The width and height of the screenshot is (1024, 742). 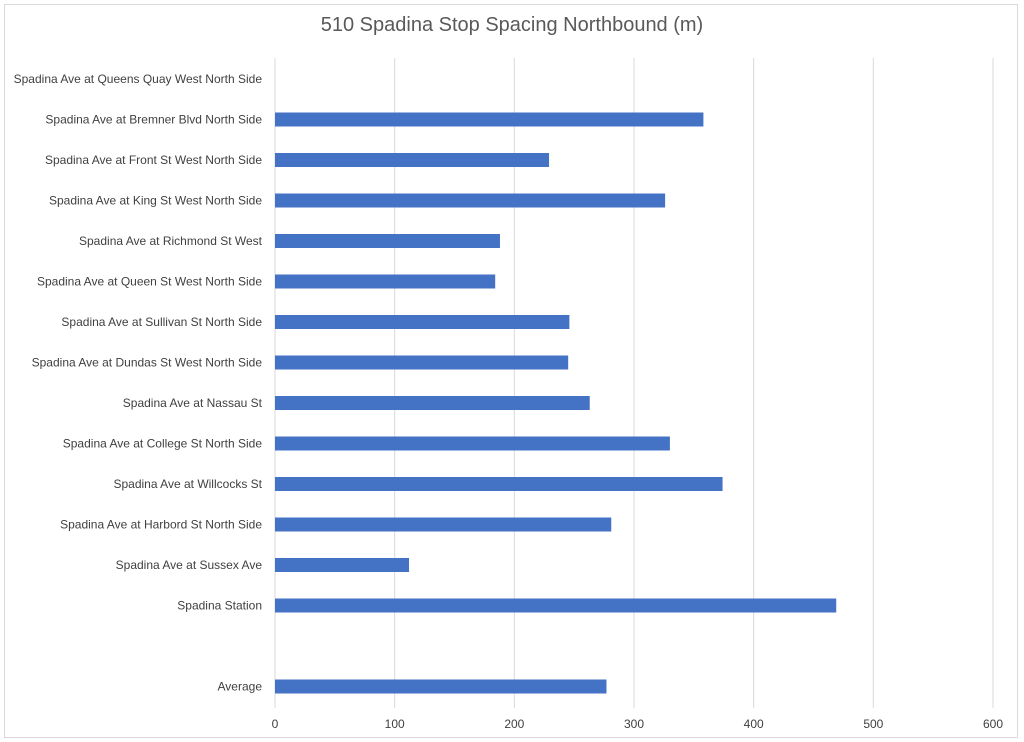 I want to click on category-label: Spadina Ave at Sussex Ave, so click(x=189, y=565).